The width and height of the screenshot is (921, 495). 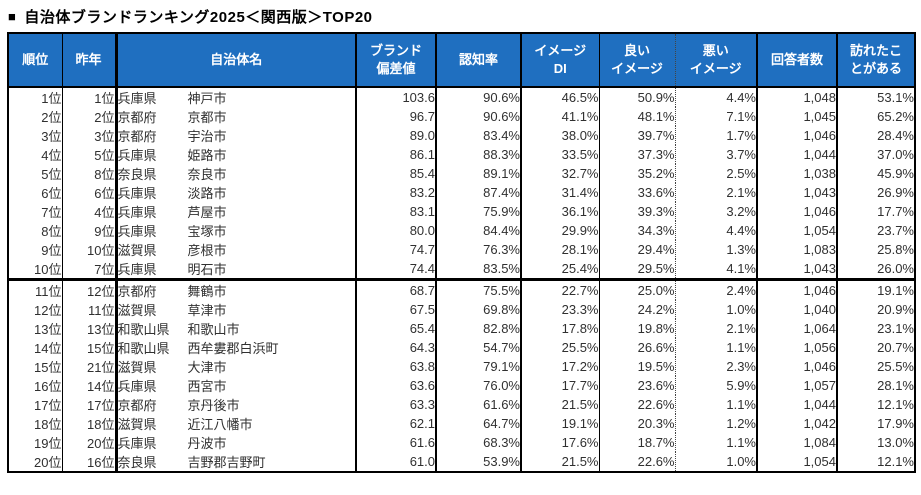 What do you see at coordinates (876, 269) in the screenshot?
I see `visited-cell: 26.0%` at bounding box center [876, 269].